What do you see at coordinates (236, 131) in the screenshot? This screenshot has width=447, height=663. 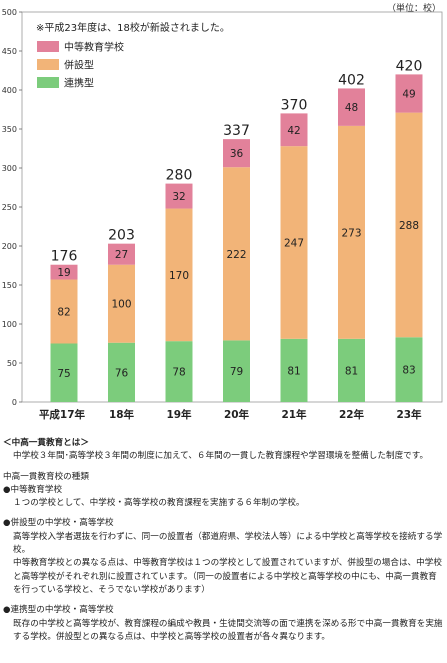 I see `bar-total-label: 337` at bounding box center [236, 131].